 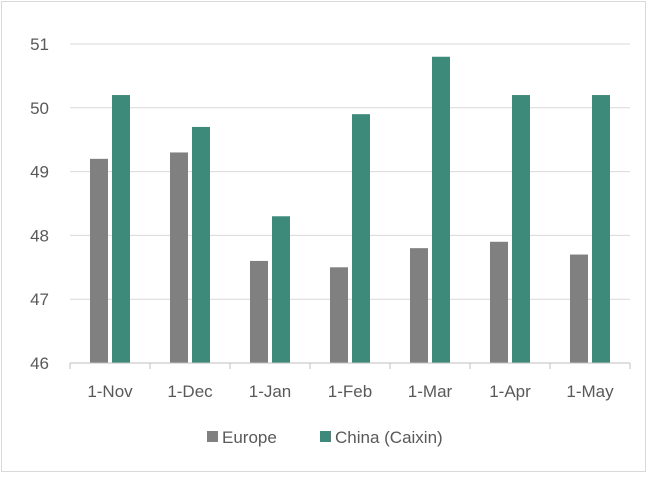 I want to click on legend-swatch-europe, so click(x=212, y=436).